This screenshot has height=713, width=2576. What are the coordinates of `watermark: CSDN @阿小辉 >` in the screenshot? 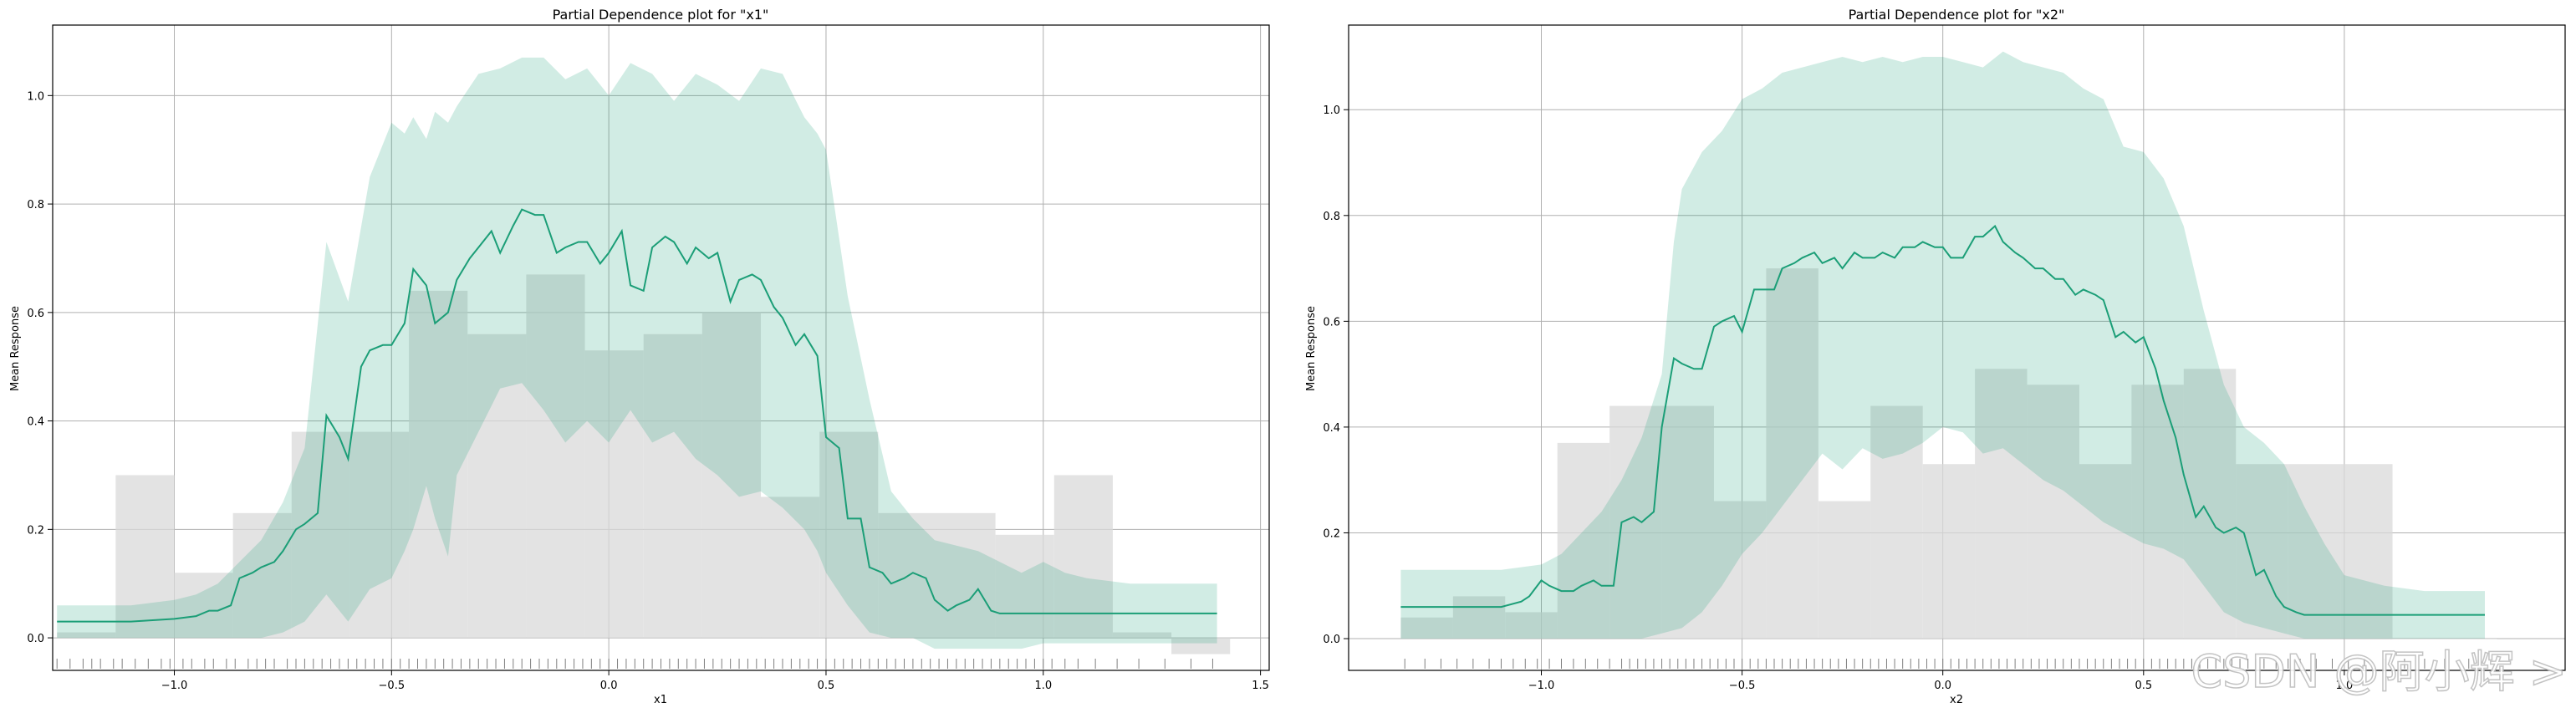 It's located at (2379, 672).